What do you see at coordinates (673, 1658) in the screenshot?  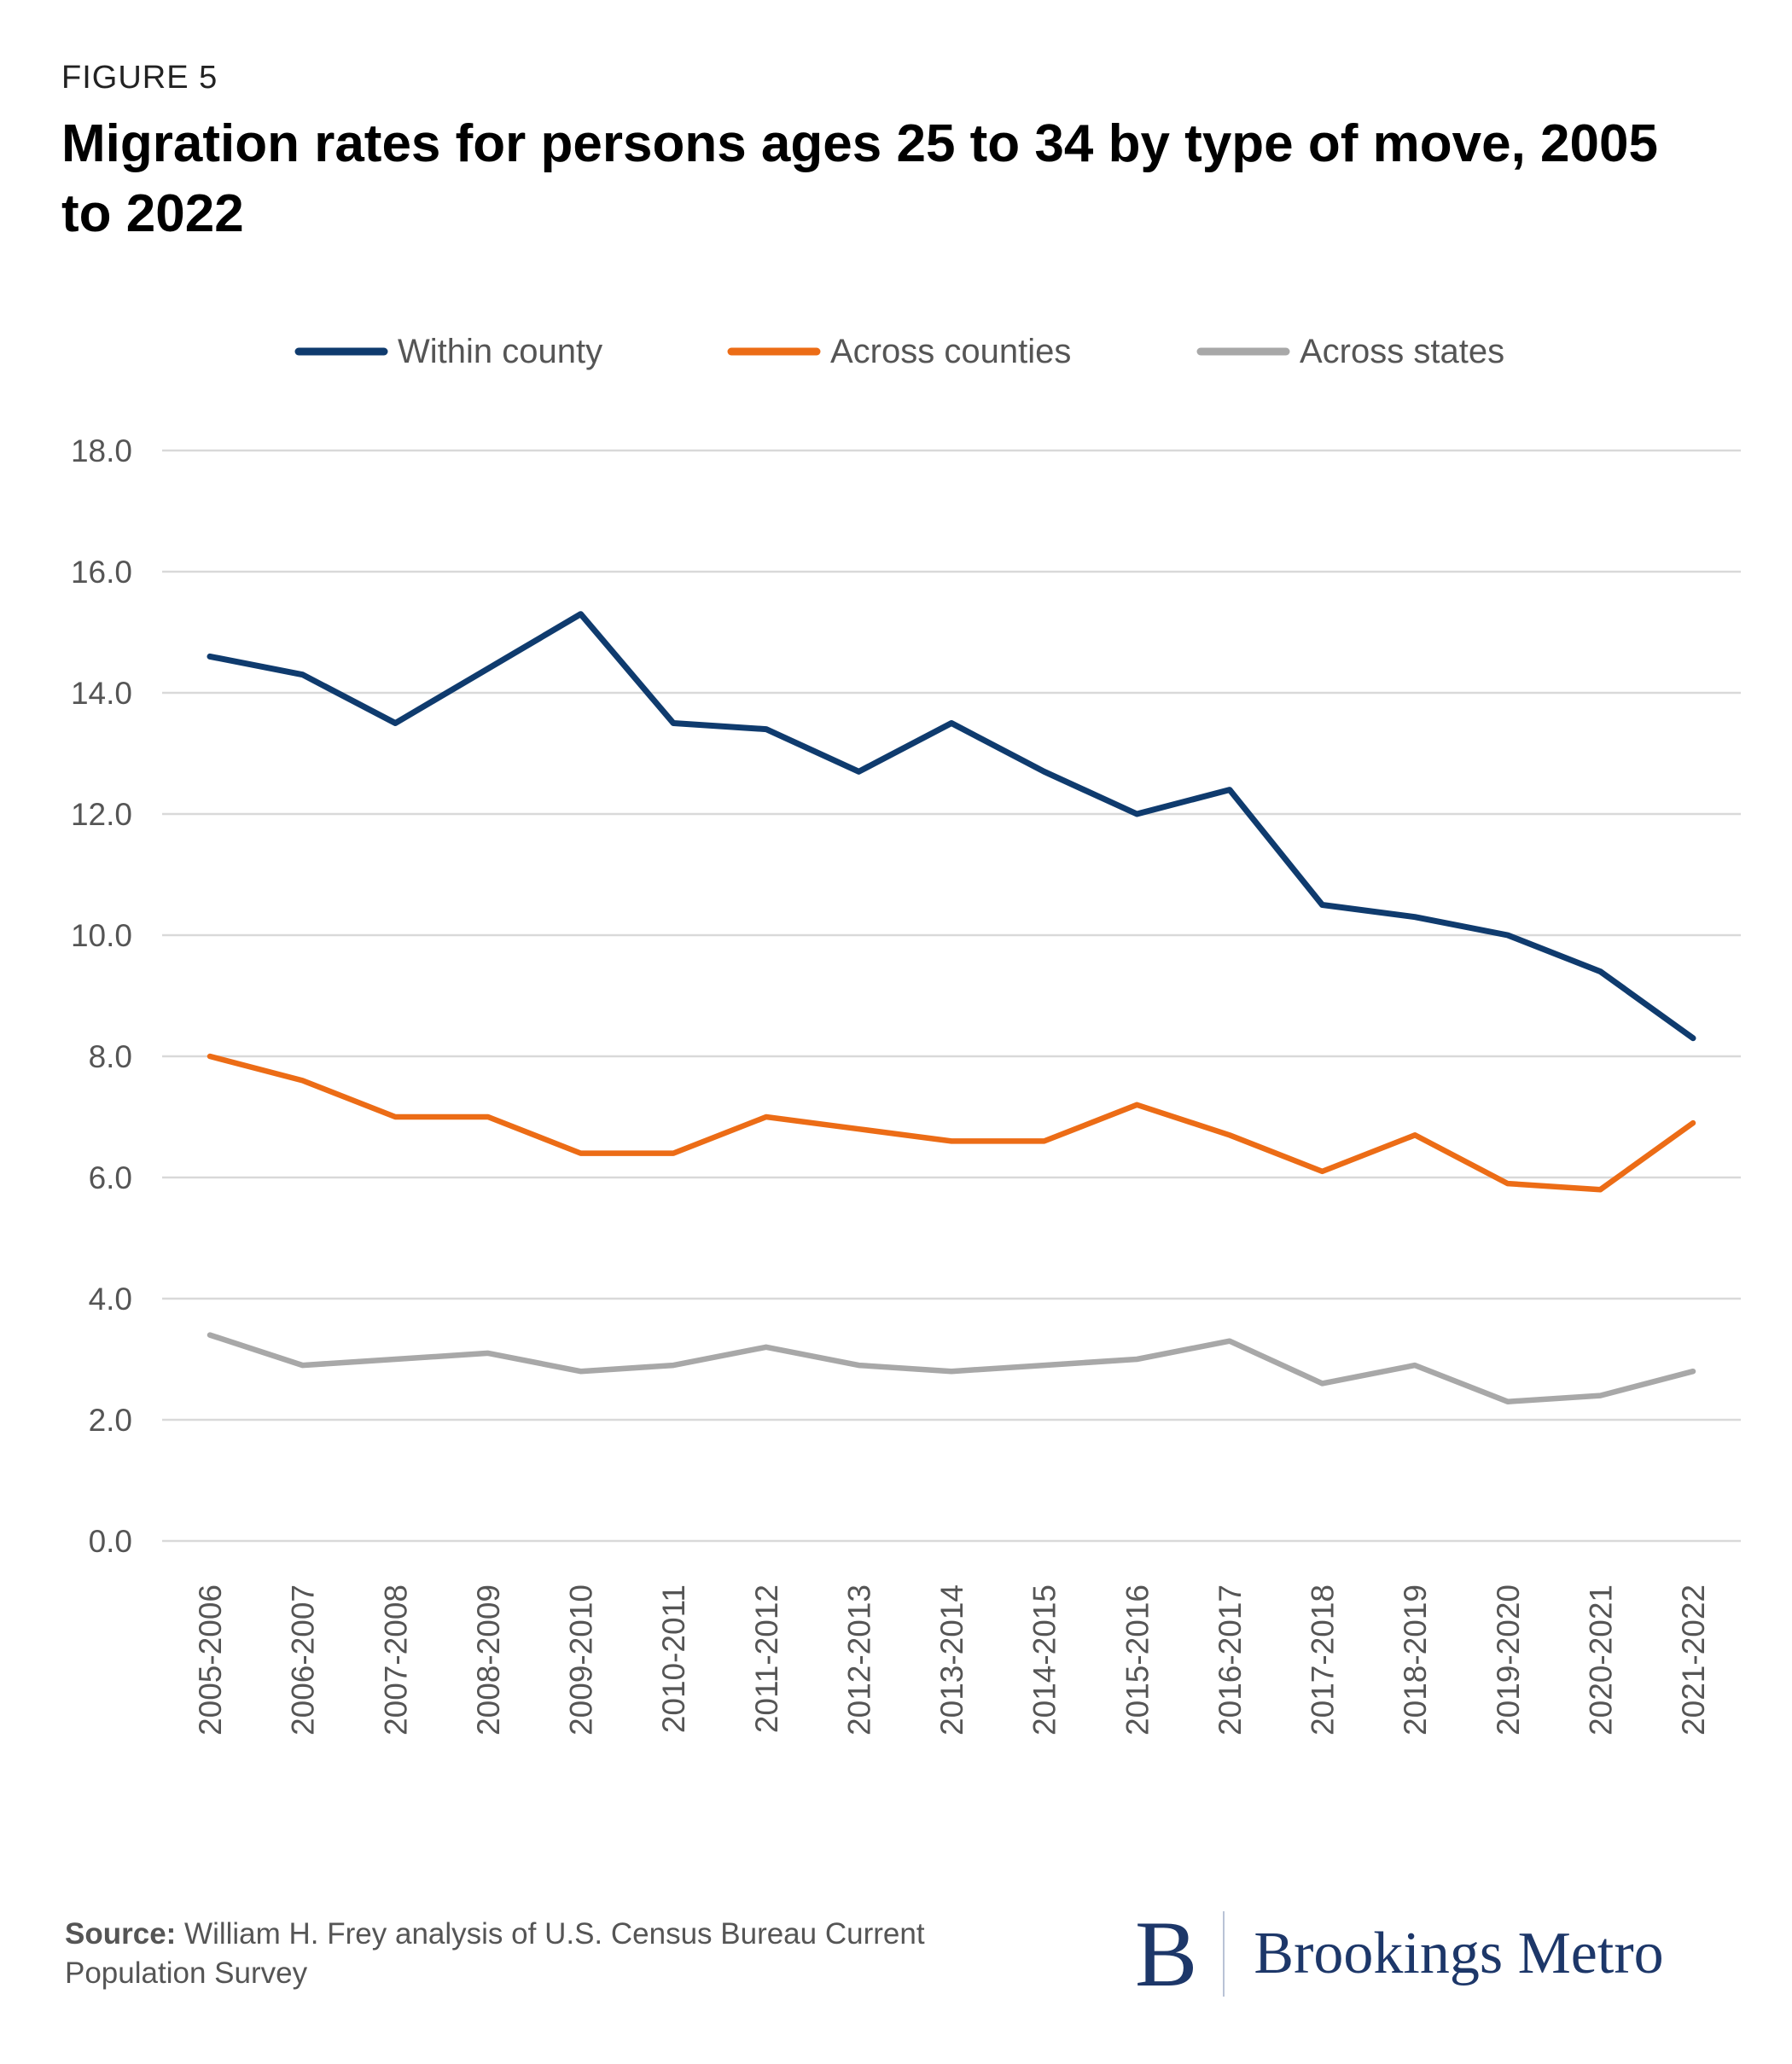 I see `x-tick-label: 2010-2011` at bounding box center [673, 1658].